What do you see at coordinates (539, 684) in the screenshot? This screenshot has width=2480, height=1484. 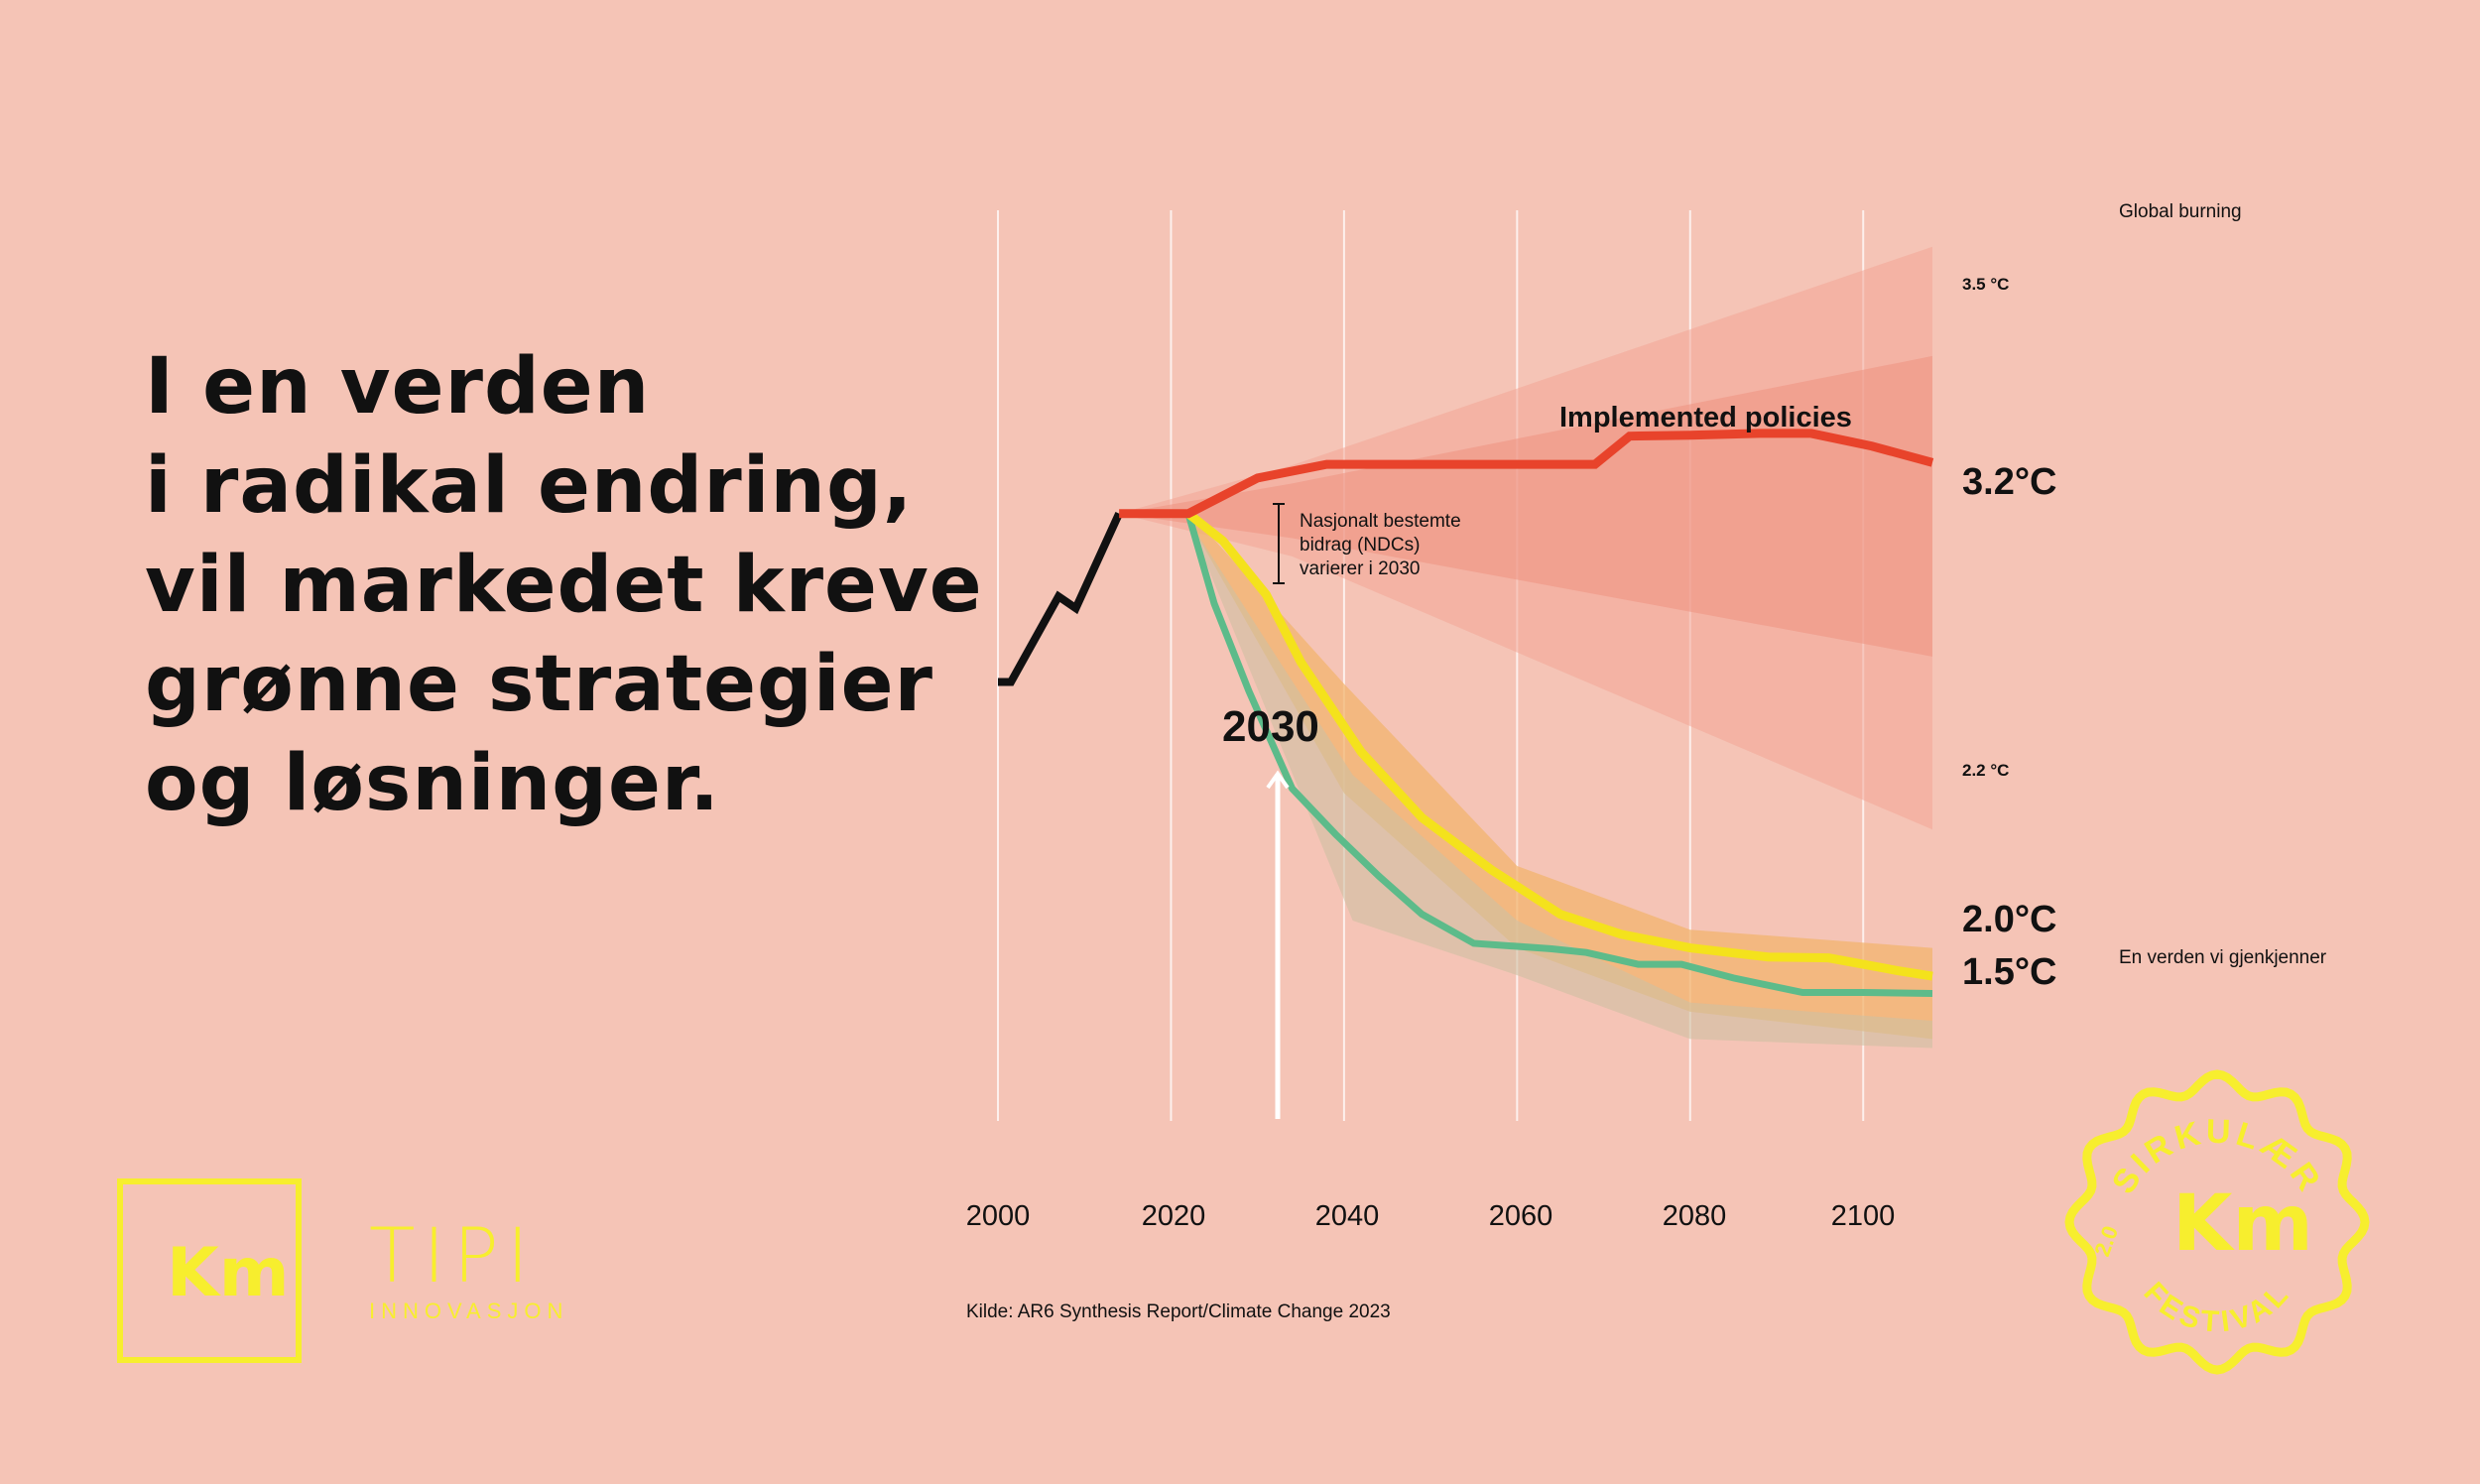 I see `headline-line: grønne strategier` at bounding box center [539, 684].